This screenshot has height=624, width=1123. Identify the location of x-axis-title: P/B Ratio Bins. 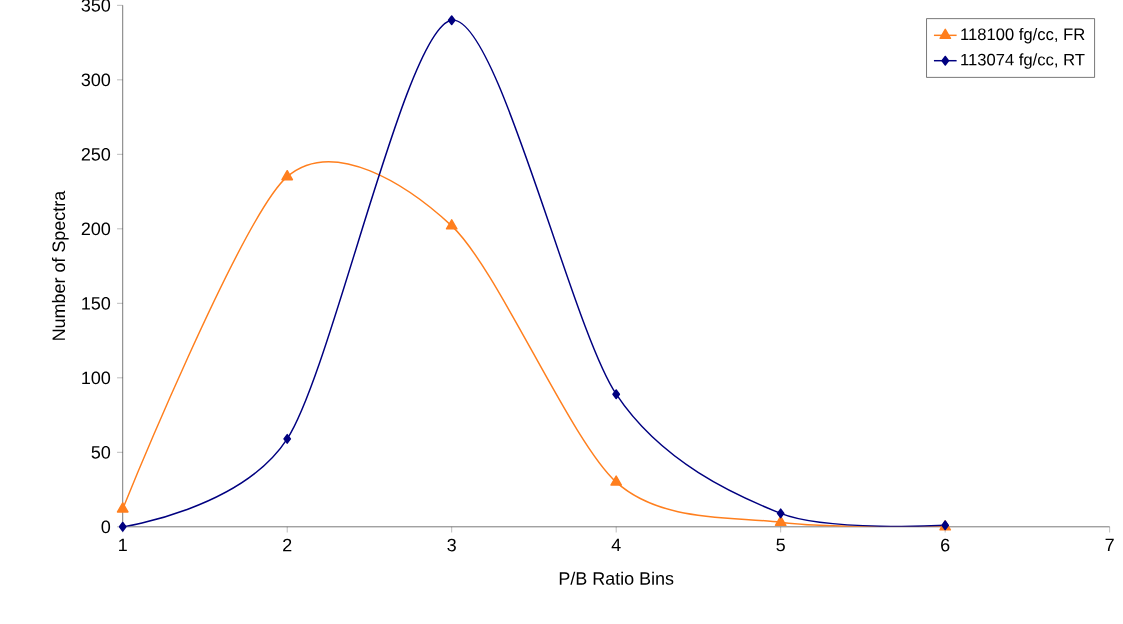
(616, 578).